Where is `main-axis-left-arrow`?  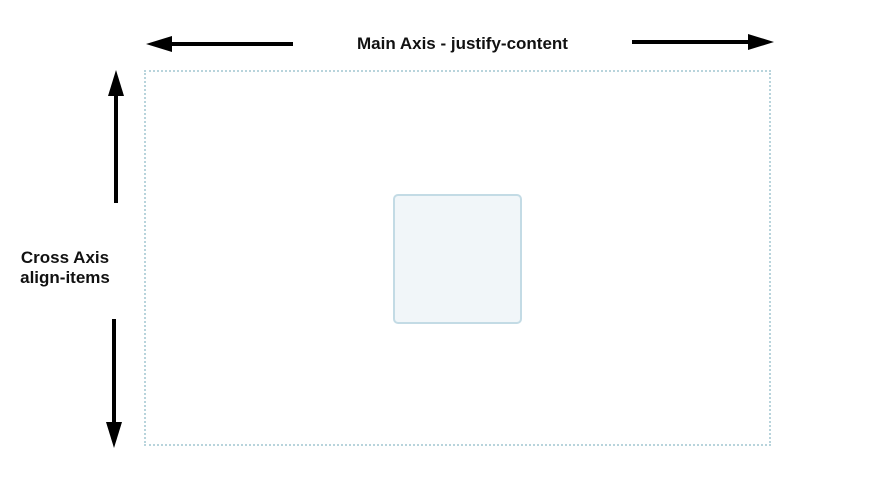
main-axis-left-arrow is located at coordinates (219, 44).